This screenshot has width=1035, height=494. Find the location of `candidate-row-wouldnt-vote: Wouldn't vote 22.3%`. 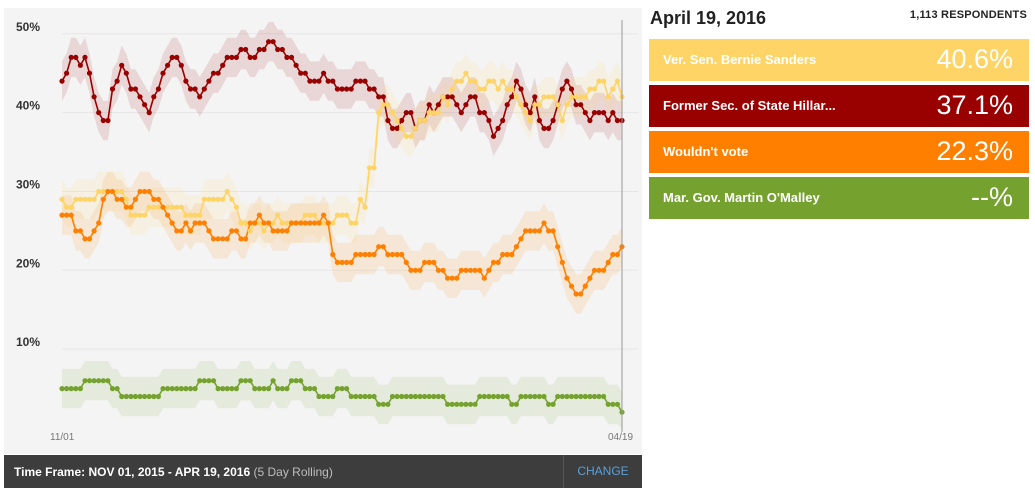

candidate-row-wouldnt-vote: Wouldn't vote 22.3% is located at coordinates (839, 152).